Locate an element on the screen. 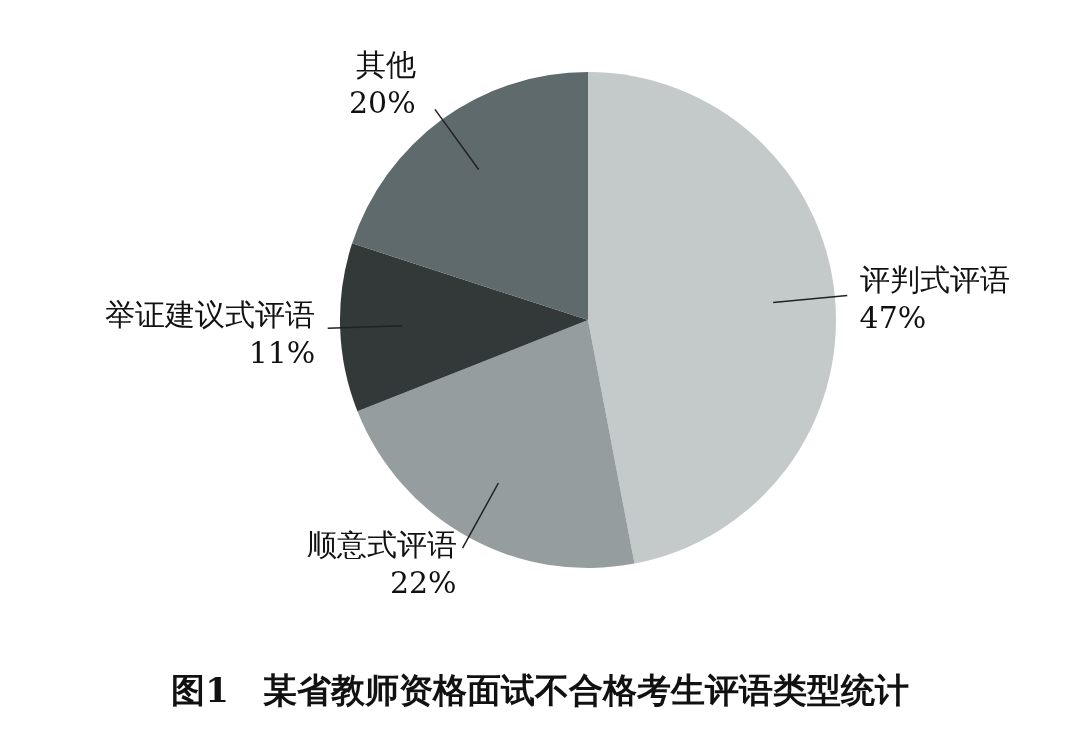 This screenshot has width=1080, height=748. slice-label: 评判式评语 is located at coordinates (934, 280).